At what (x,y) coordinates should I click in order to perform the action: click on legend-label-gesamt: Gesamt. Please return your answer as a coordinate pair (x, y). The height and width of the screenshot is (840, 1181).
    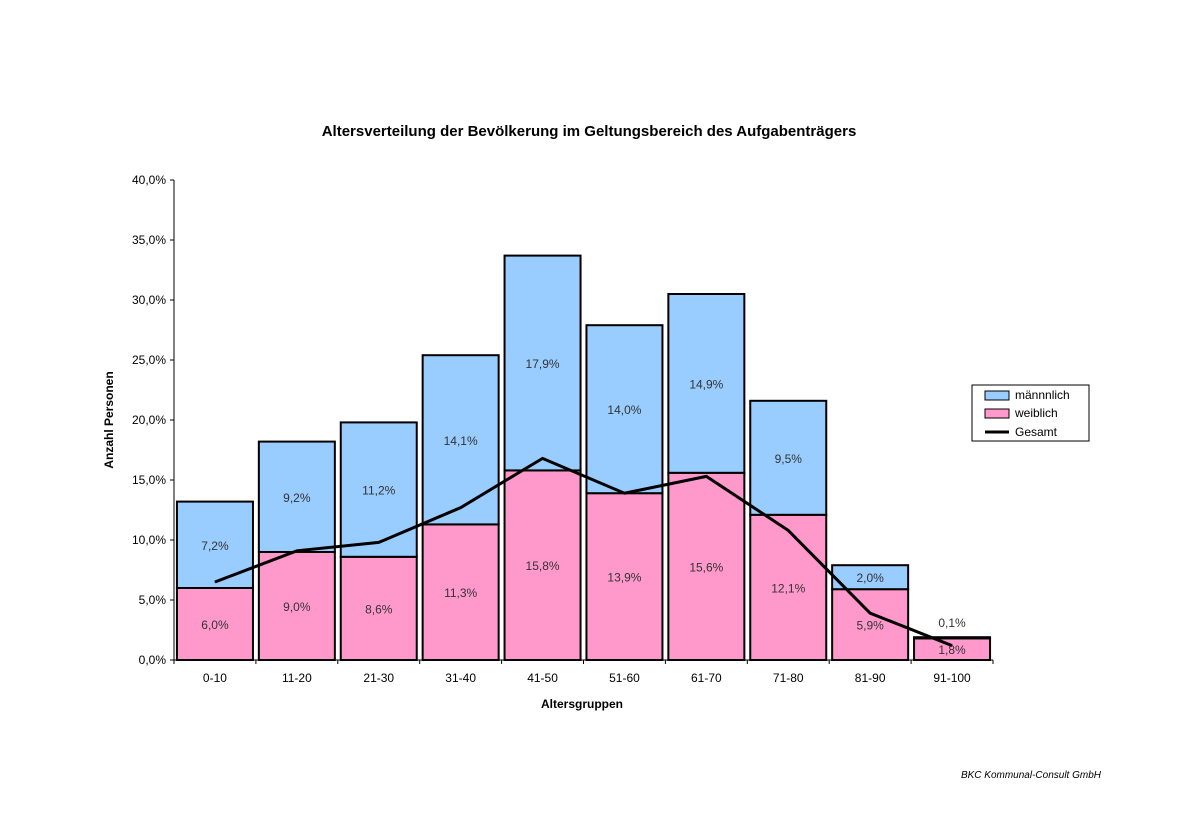
    Looking at the image, I should click on (1036, 432).